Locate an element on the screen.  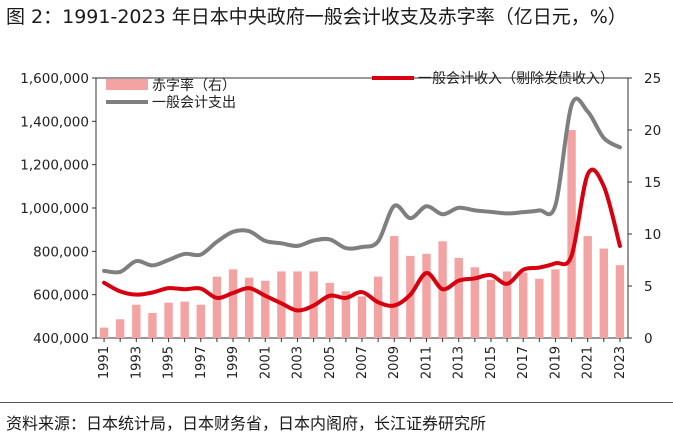
left-tick-label: 400,000 is located at coordinates (61, 339).